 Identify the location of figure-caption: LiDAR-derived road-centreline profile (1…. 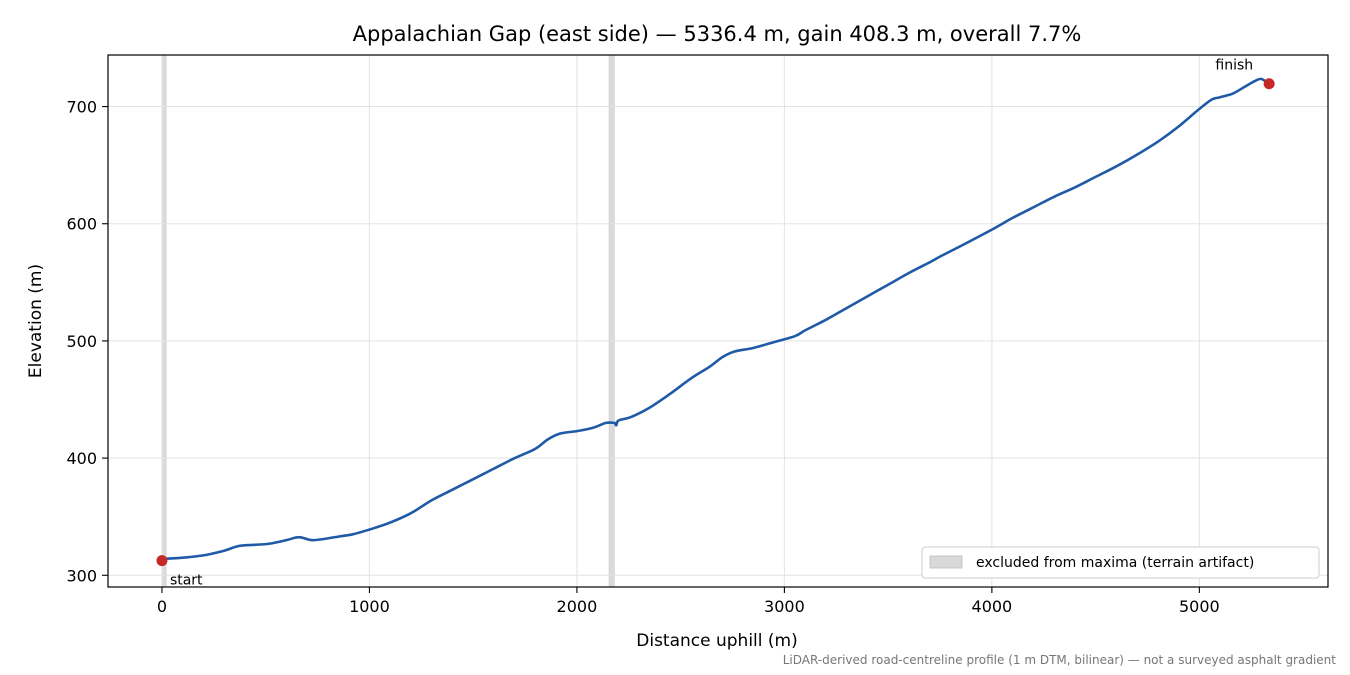
(1060, 660).